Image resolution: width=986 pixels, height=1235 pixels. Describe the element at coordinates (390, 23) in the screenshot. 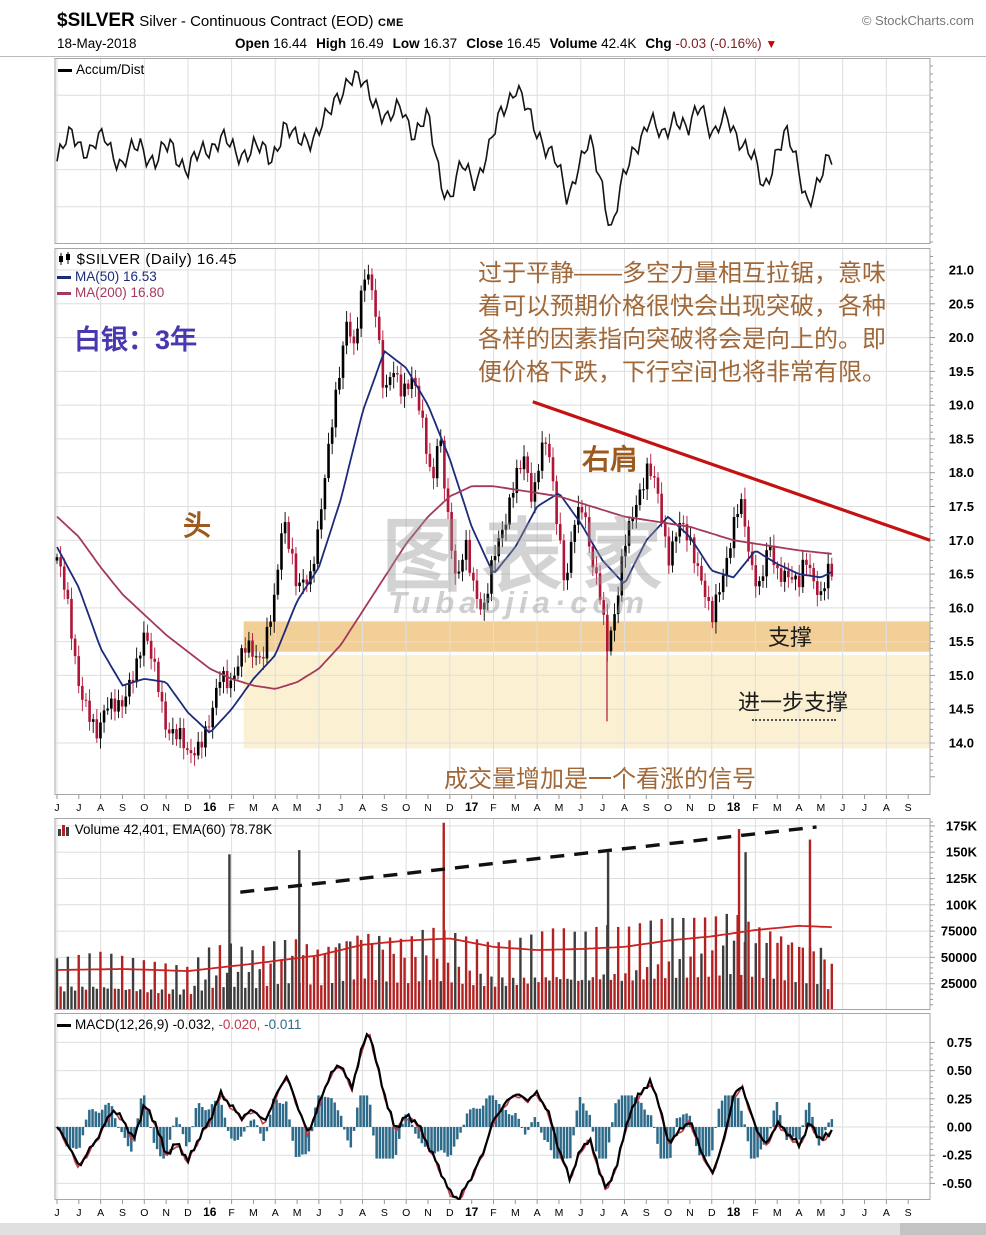

I see `exchange-label: CME` at that location.